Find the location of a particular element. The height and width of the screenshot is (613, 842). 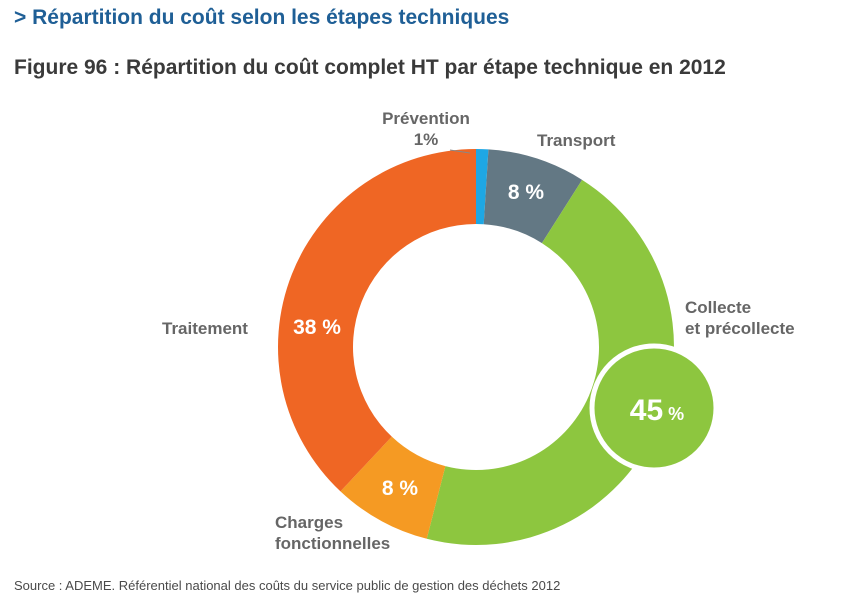

value-label-charges-fonctionnelles: 8 % is located at coordinates (400, 488).